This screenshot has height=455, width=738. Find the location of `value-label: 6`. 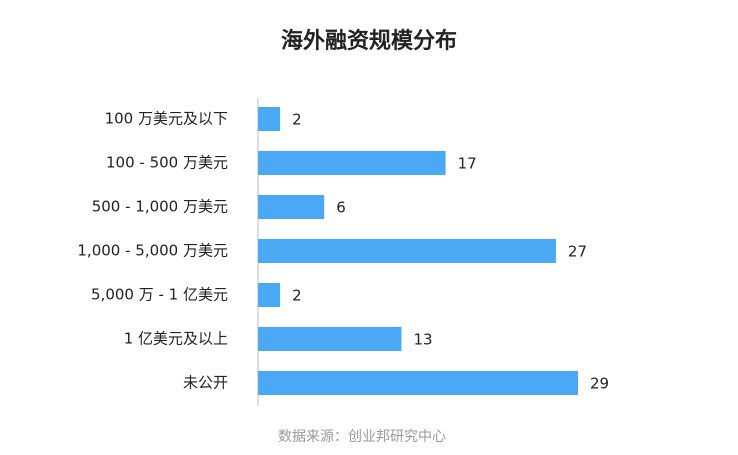

value-label: 6 is located at coordinates (341, 208).